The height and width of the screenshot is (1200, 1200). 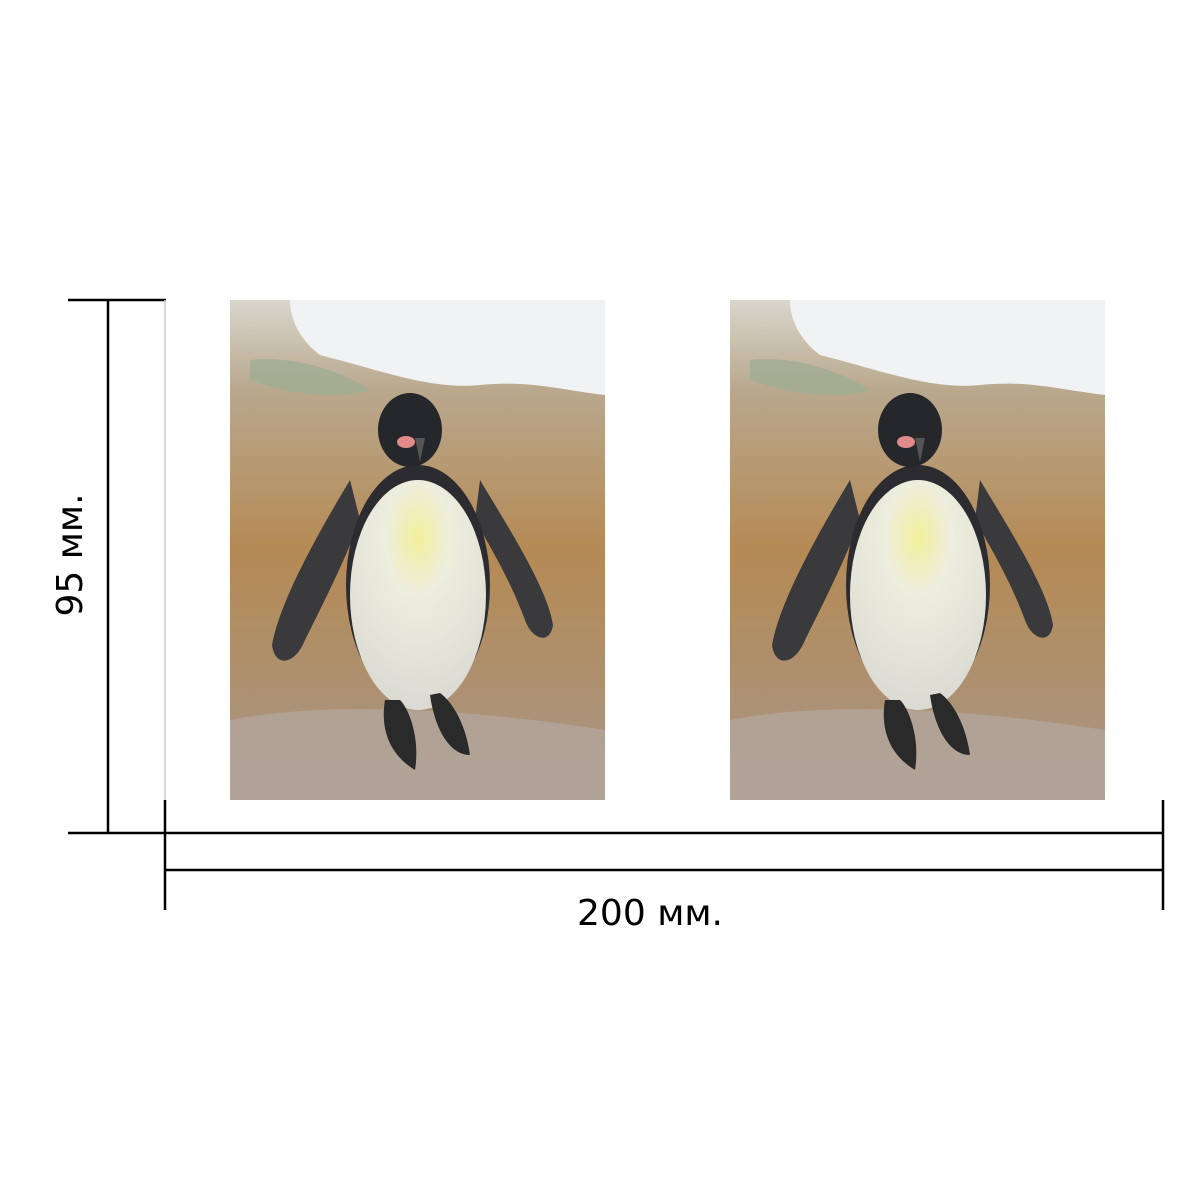 What do you see at coordinates (417, 550) in the screenshot?
I see `photo-left` at bounding box center [417, 550].